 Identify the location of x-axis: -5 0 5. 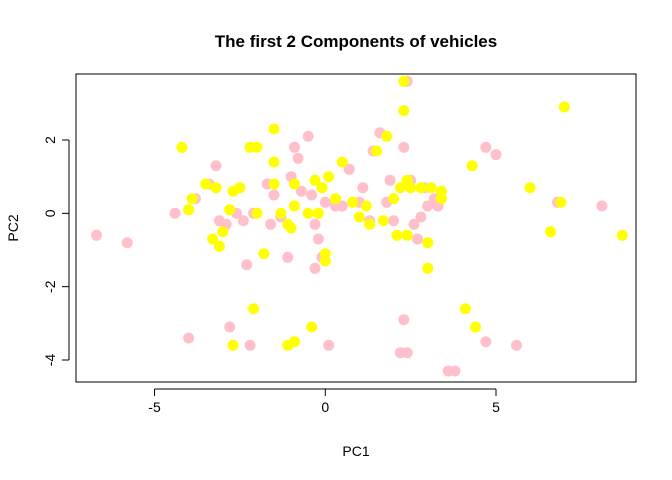
(324, 401).